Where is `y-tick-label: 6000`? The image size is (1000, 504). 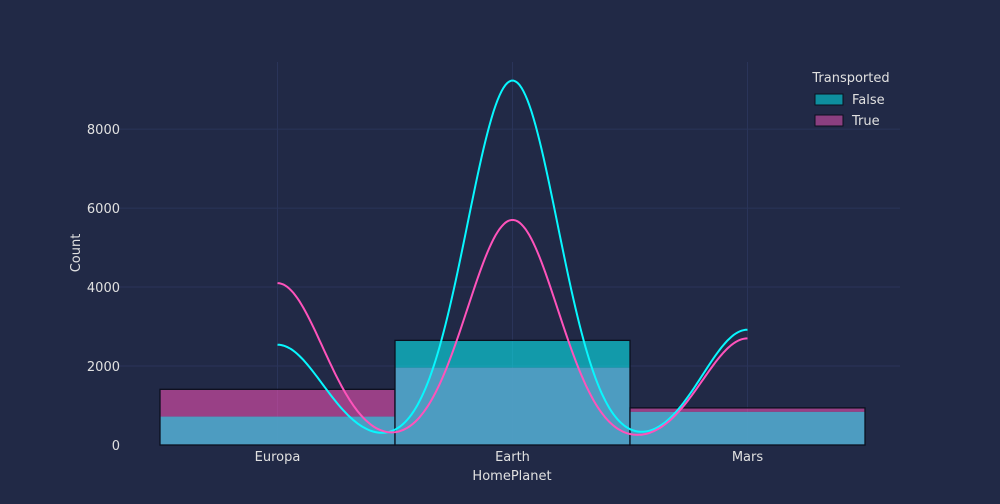
y-tick-label: 6000 is located at coordinates (103, 209).